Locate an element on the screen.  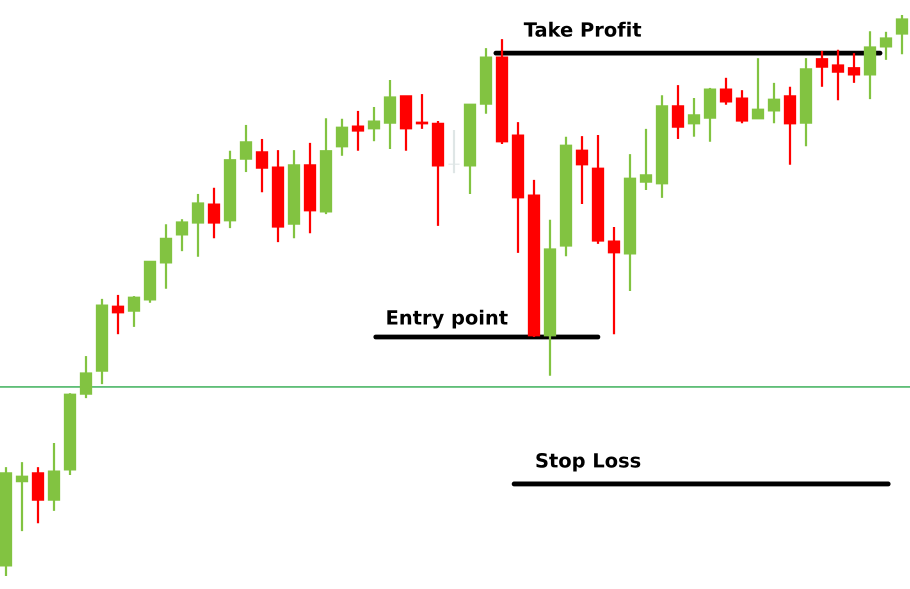
ref-line-label: Stop Loss is located at coordinates (588, 462).